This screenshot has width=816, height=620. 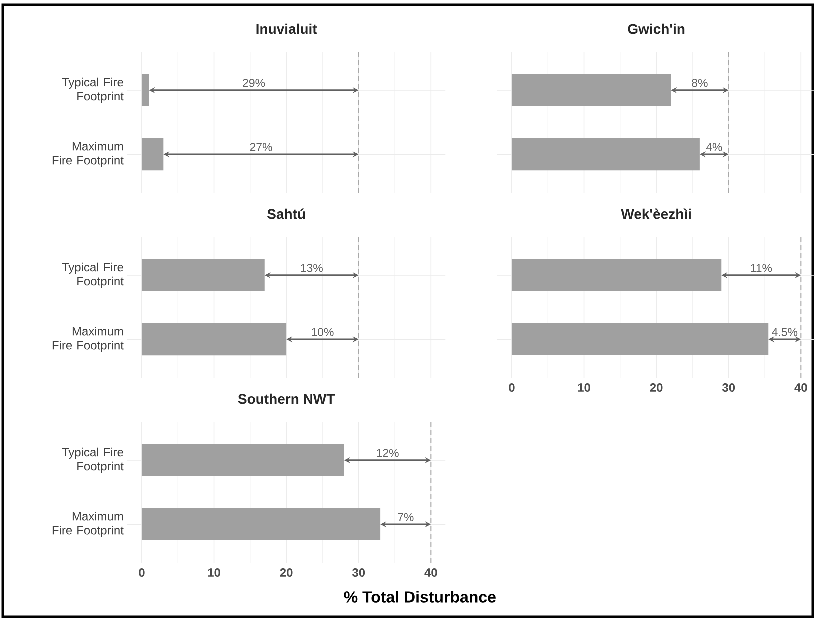 What do you see at coordinates (287, 399) in the screenshot?
I see `chart-title: Southern NWT` at bounding box center [287, 399].